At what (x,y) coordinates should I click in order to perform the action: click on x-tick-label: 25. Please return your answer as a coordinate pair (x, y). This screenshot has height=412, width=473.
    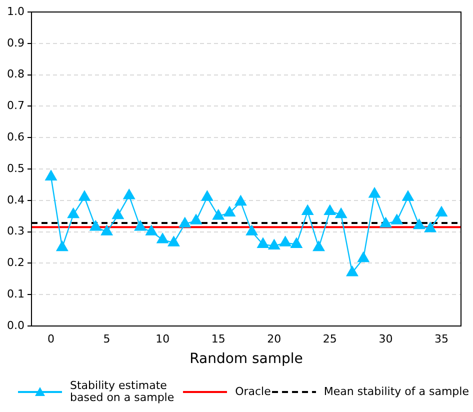
    Looking at the image, I should click on (329, 339).